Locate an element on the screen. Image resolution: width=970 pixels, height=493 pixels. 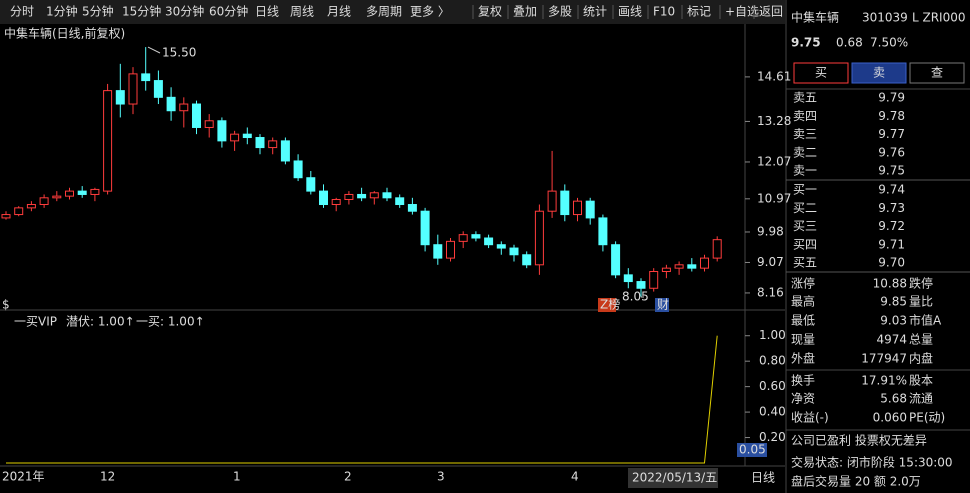
indicator-item: 一买: 1.00↑ is located at coordinates (170, 322).